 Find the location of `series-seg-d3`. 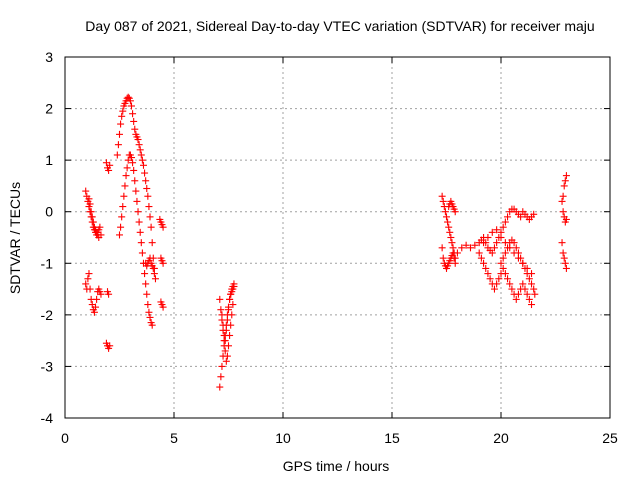

series-seg-d3 is located at coordinates (452, 206).